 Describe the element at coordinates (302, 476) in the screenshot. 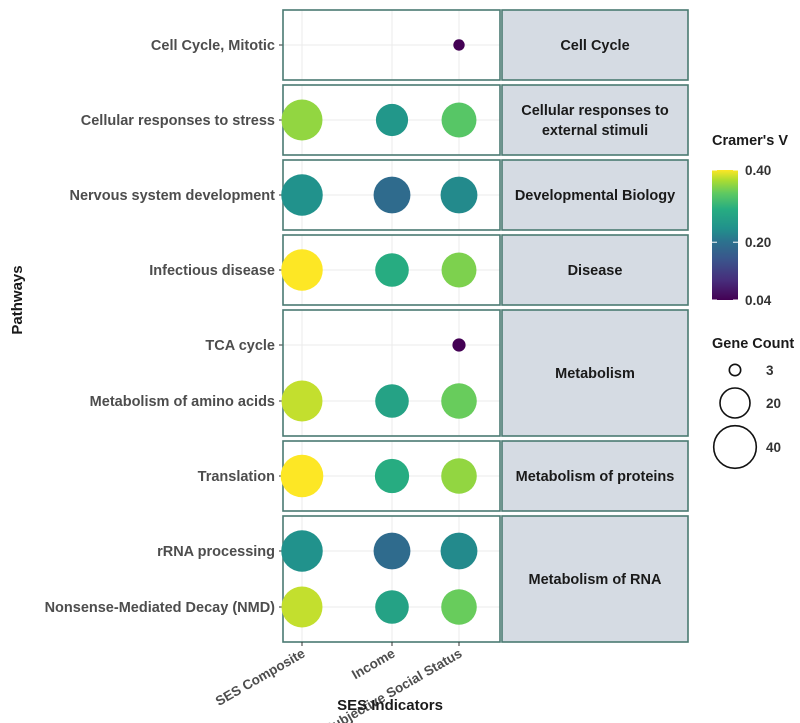

I see `point-translation-ses-composite` at that location.